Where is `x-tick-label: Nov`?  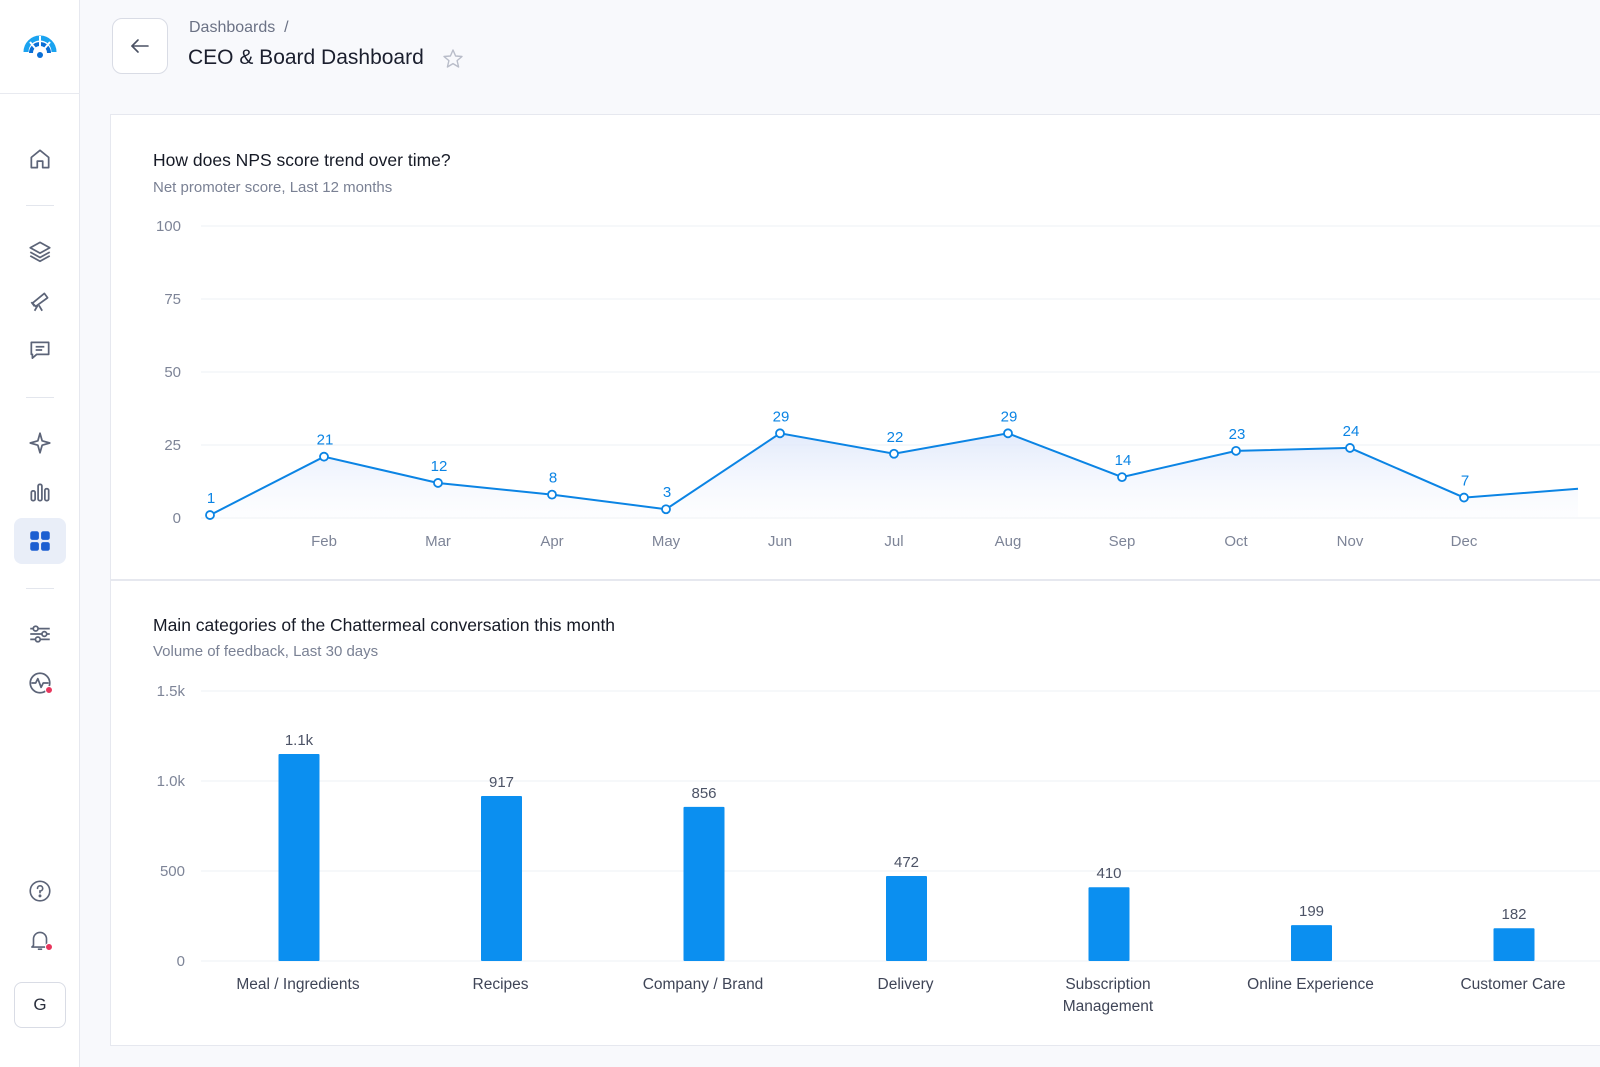 x-tick-label: Nov is located at coordinates (1350, 541).